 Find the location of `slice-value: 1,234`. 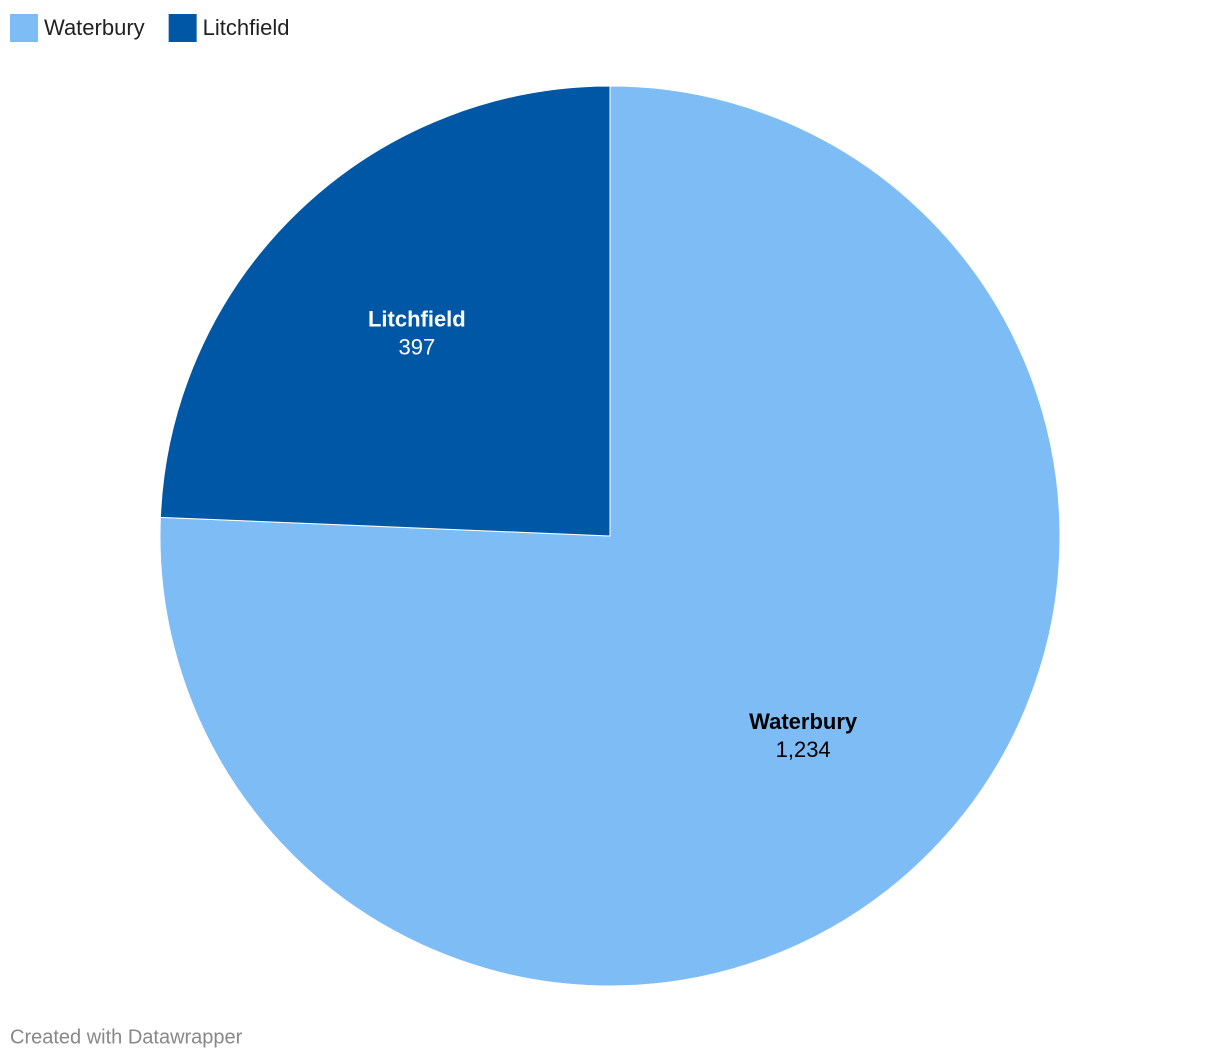

slice-value: 1,234 is located at coordinates (803, 749).